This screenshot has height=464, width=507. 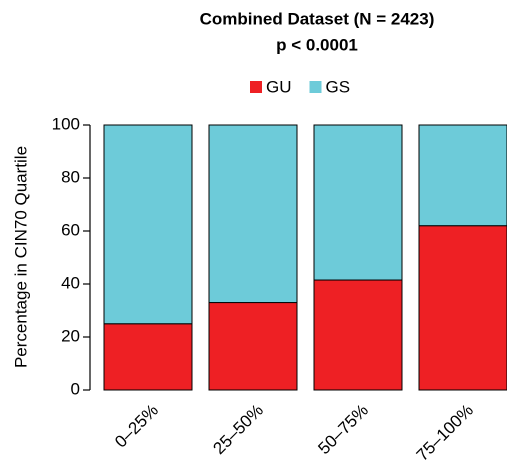 I want to click on legend-label: GU, so click(x=279, y=86).